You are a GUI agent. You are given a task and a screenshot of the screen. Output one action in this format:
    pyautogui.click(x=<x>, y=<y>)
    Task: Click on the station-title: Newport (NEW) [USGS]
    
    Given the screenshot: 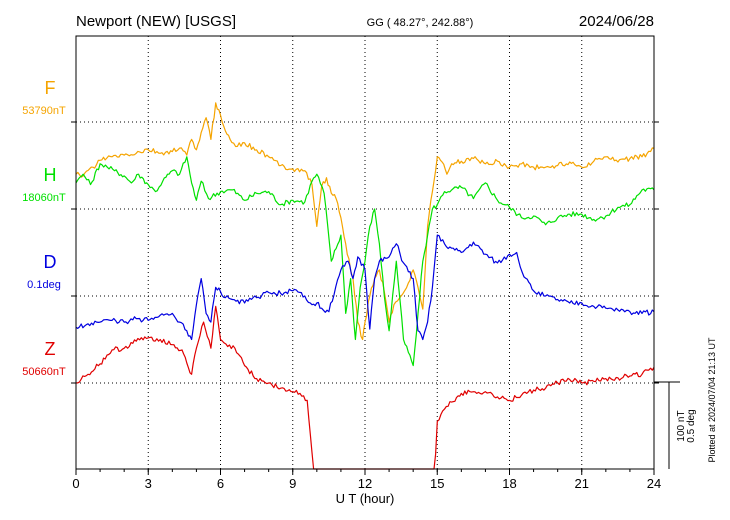 What is the action you would take?
    pyautogui.click(x=156, y=21)
    